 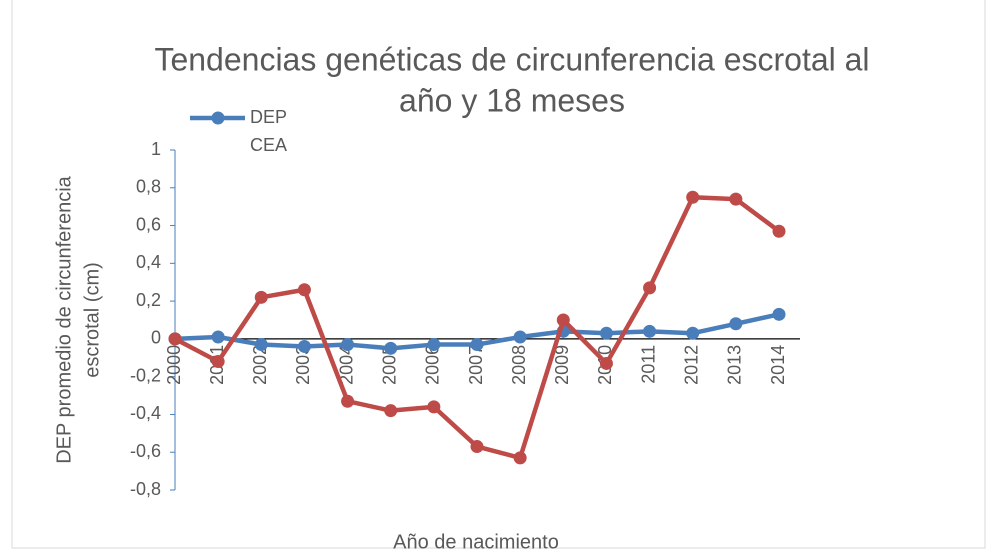 I want to click on x-tick-label: 2013, so click(x=735, y=365).